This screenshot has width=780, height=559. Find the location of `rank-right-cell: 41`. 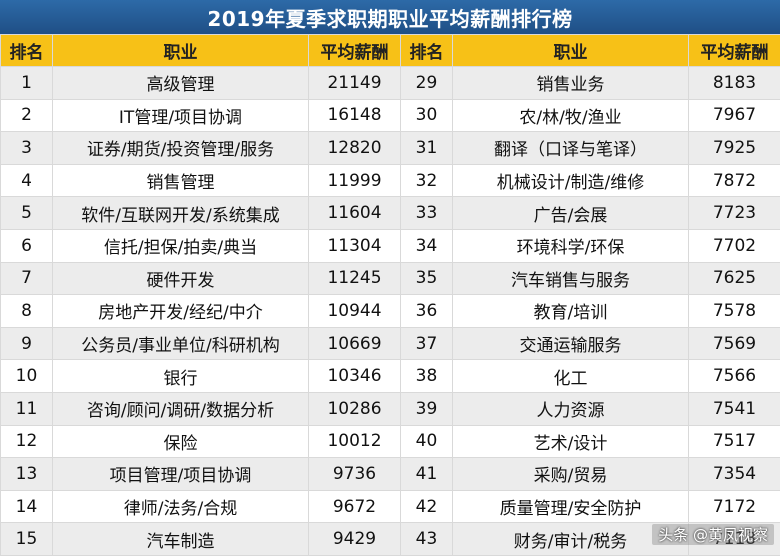

rank-right-cell: 41 is located at coordinates (426, 474).